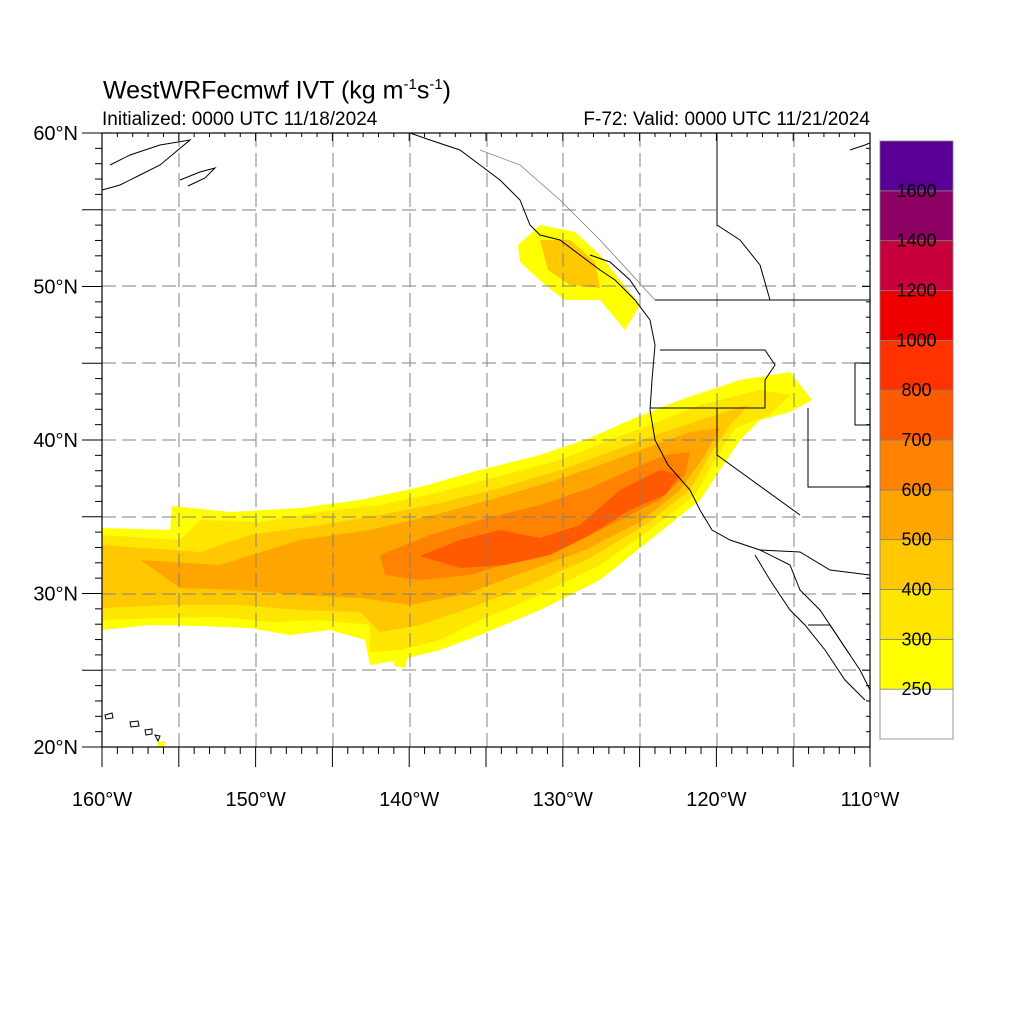 The height and width of the screenshot is (1024, 1024). I want to click on map-title: WestWRFecmwf IVT (kg m-1s-1), so click(277, 90).